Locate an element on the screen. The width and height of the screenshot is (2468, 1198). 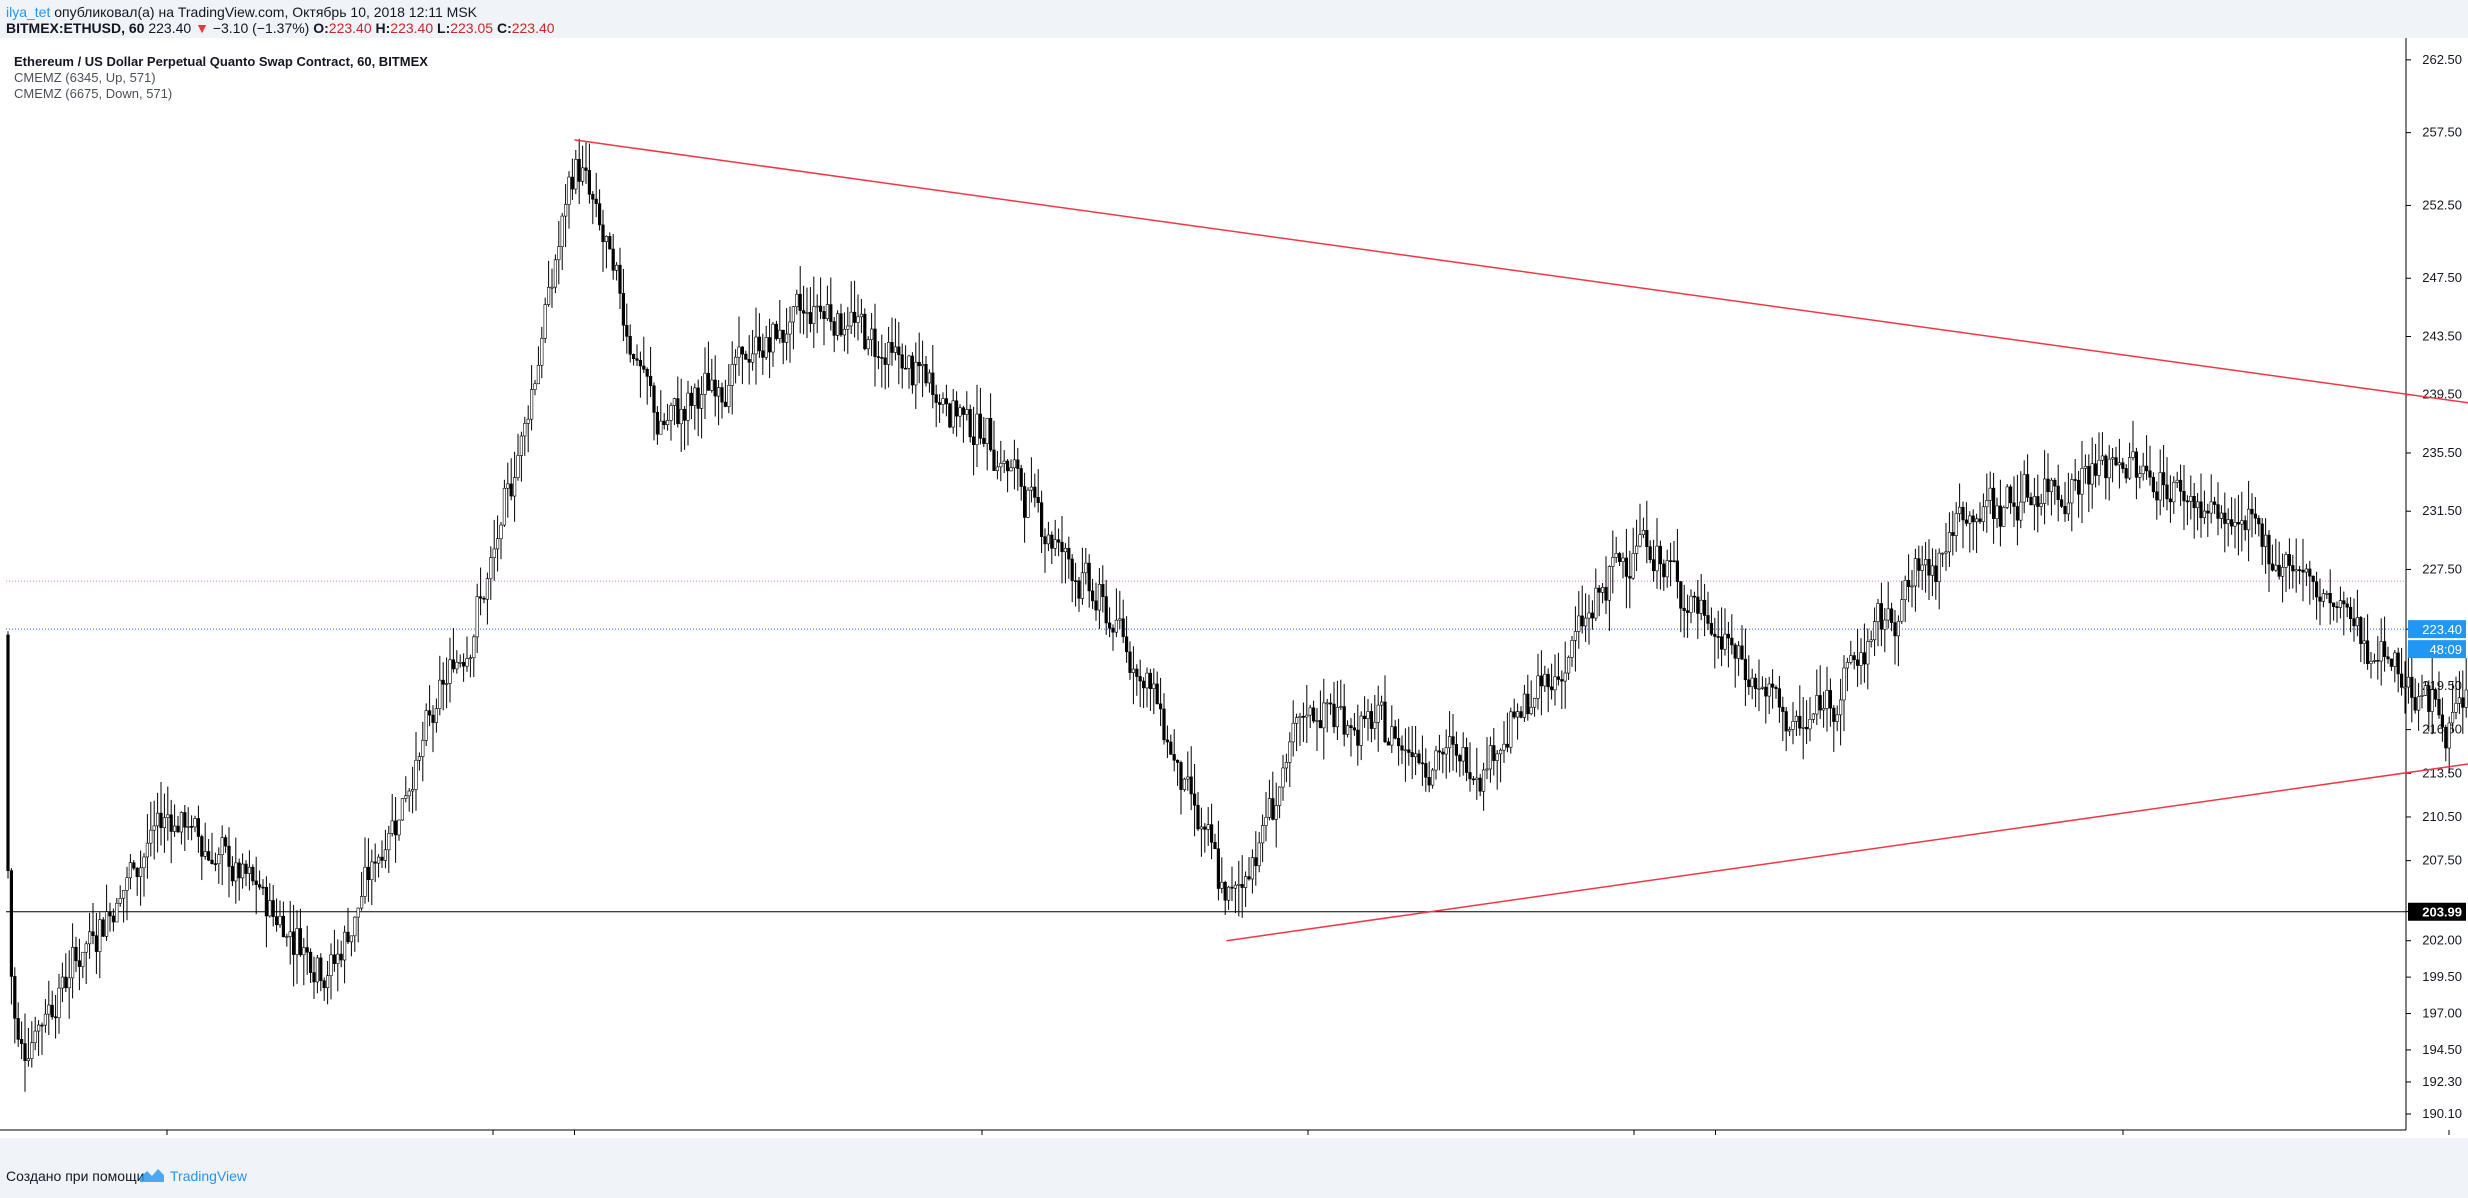
tradingview-link: TradingView is located at coordinates (209, 1176).